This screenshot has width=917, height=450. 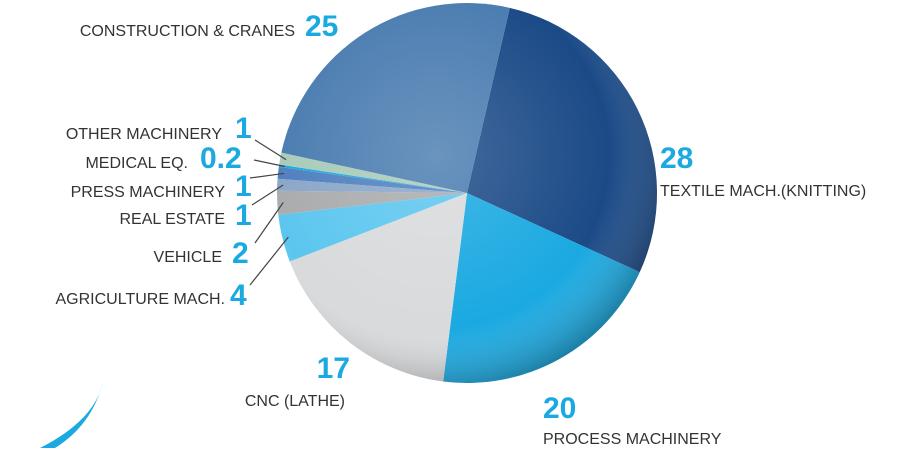 What do you see at coordinates (632, 439) in the screenshot?
I see `slice-name: PROCESS MACHINERY` at bounding box center [632, 439].